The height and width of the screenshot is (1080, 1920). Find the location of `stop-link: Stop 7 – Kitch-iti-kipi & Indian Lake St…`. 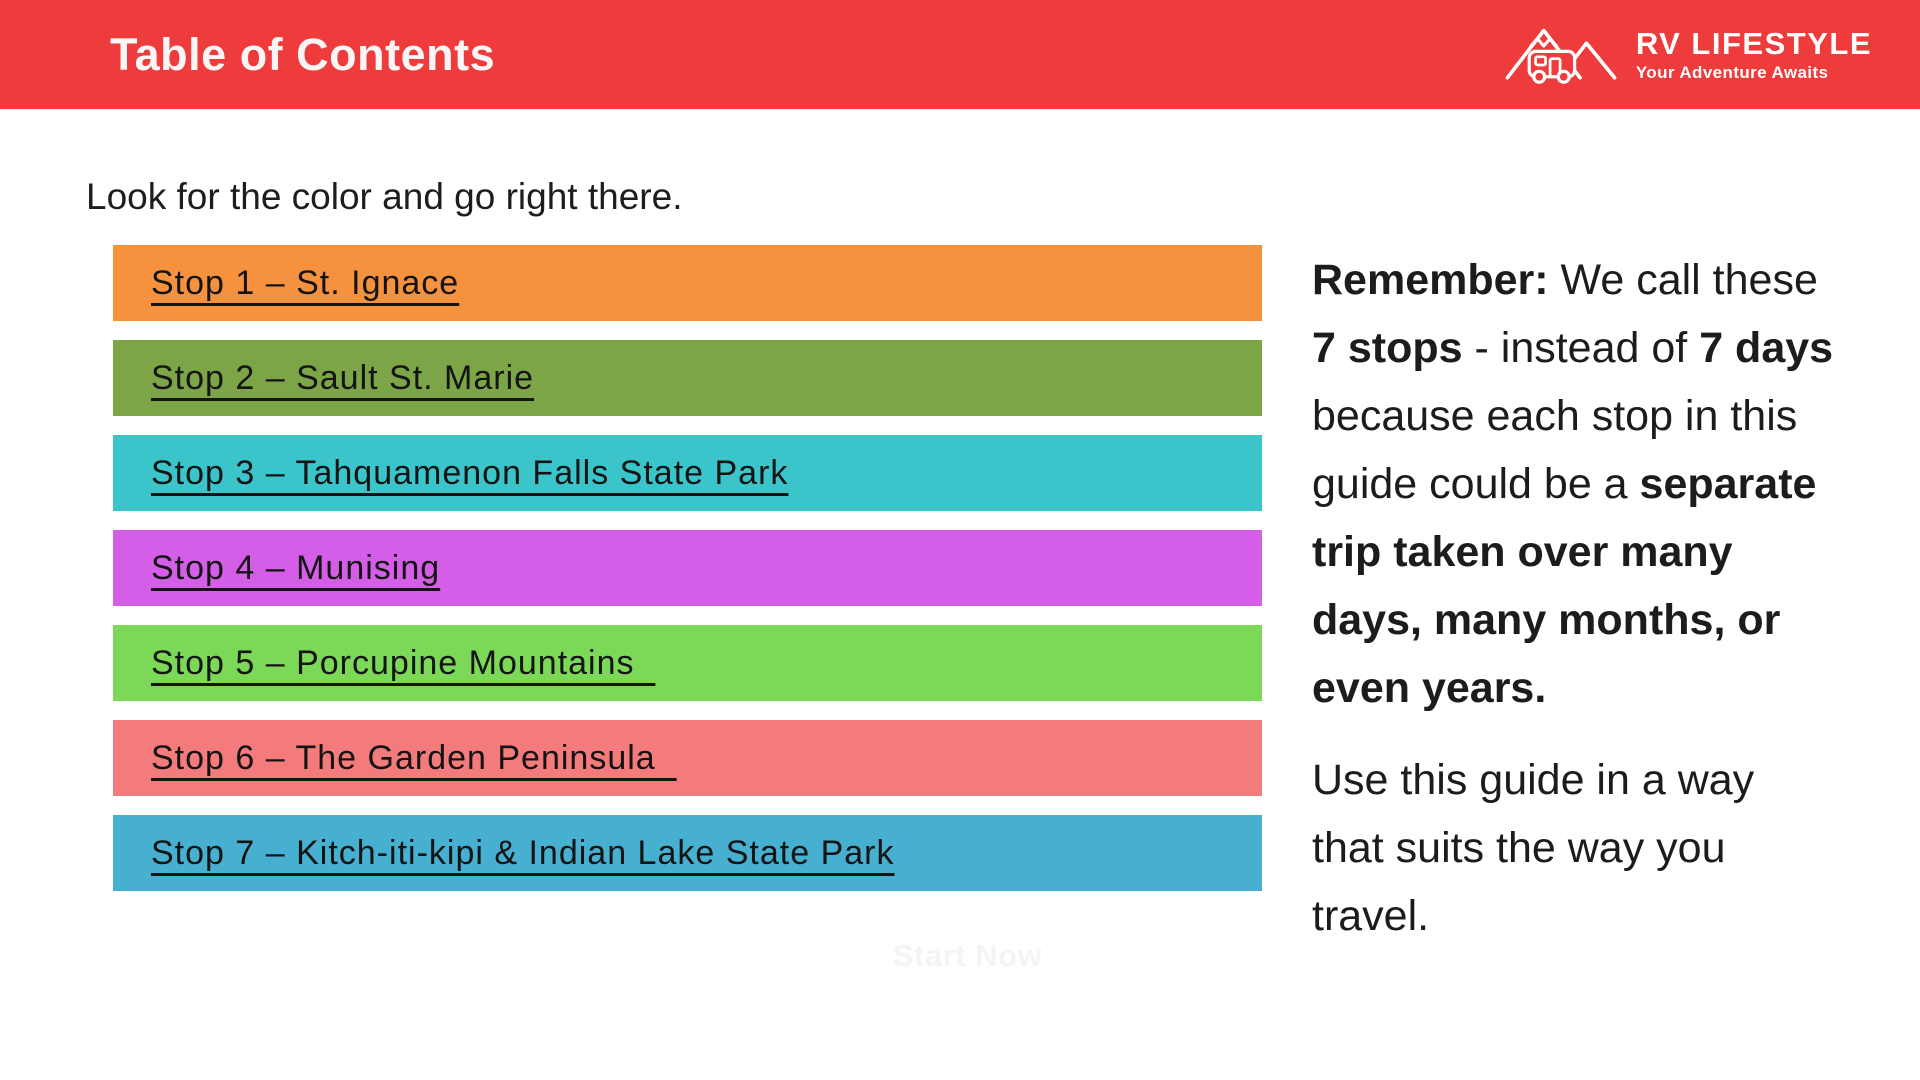

stop-link: Stop 7 – Kitch-iti-kipi & Indian Lake St… is located at coordinates (523, 852).